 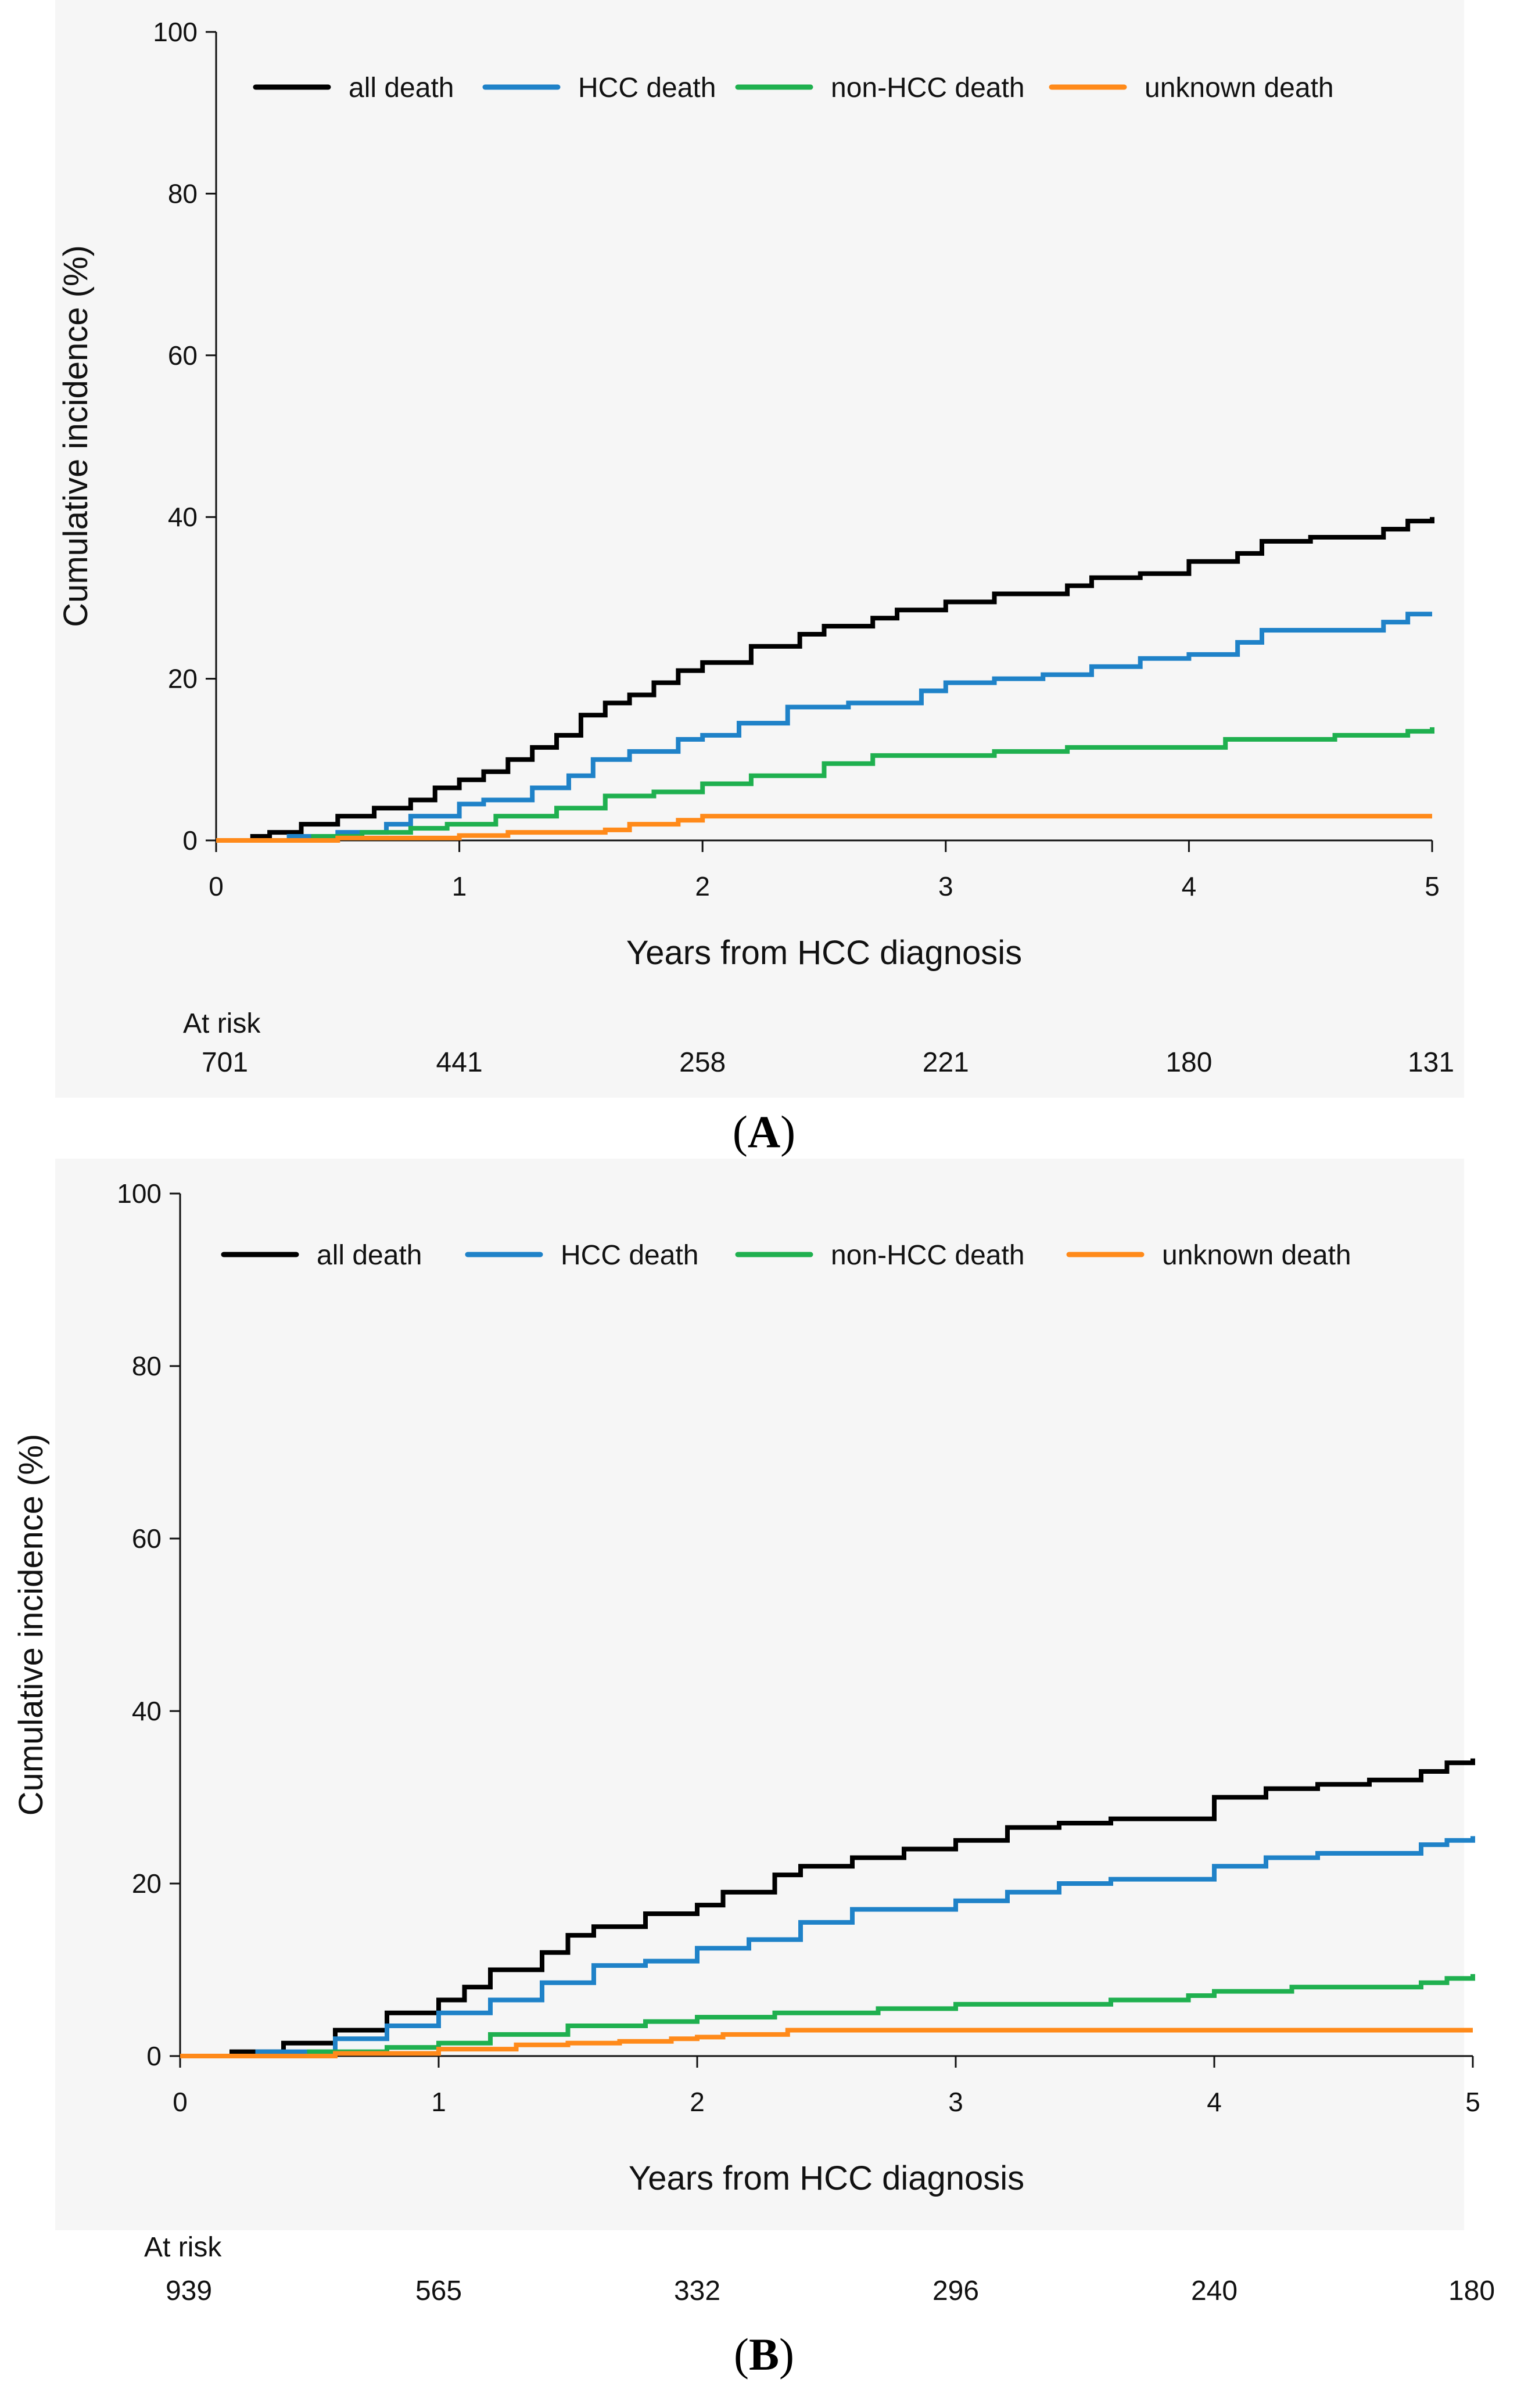 What do you see at coordinates (702, 1062) in the screenshot?
I see `at-risk-value: 258` at bounding box center [702, 1062].